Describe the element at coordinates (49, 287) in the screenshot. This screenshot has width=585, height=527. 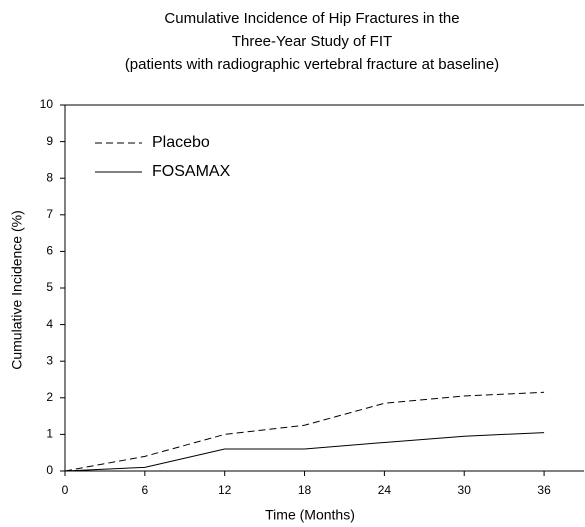
I see `y-tick-label: 5` at that location.